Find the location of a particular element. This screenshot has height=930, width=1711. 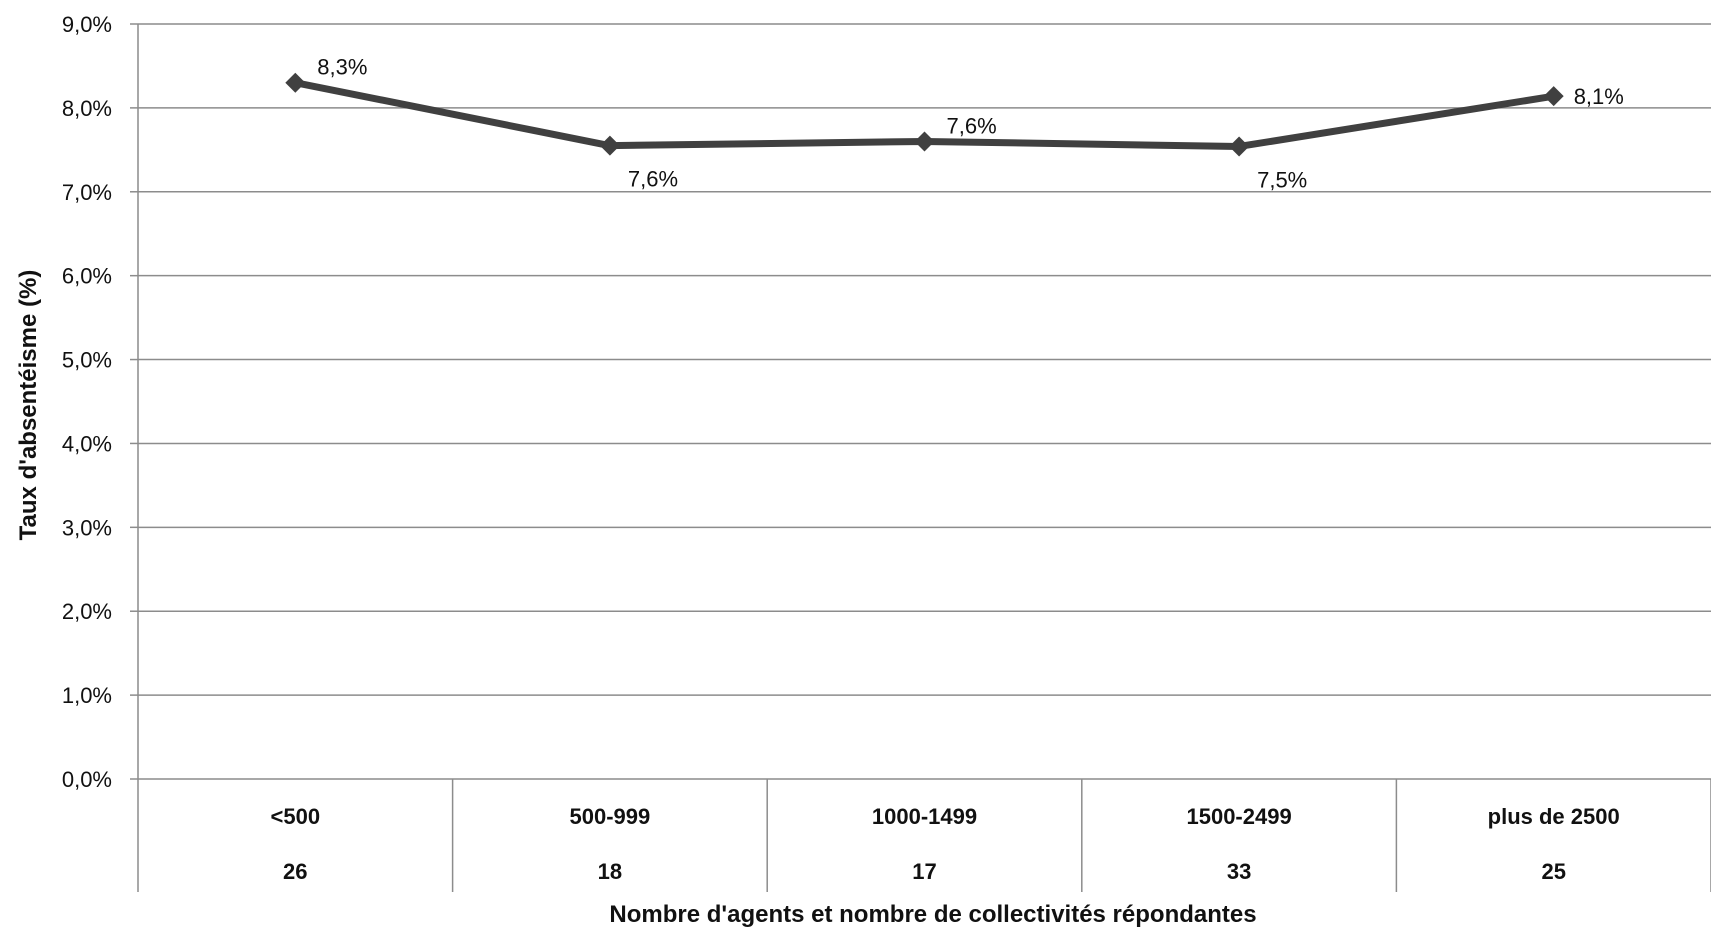

y-tick-label: 0,0% is located at coordinates (87, 779).